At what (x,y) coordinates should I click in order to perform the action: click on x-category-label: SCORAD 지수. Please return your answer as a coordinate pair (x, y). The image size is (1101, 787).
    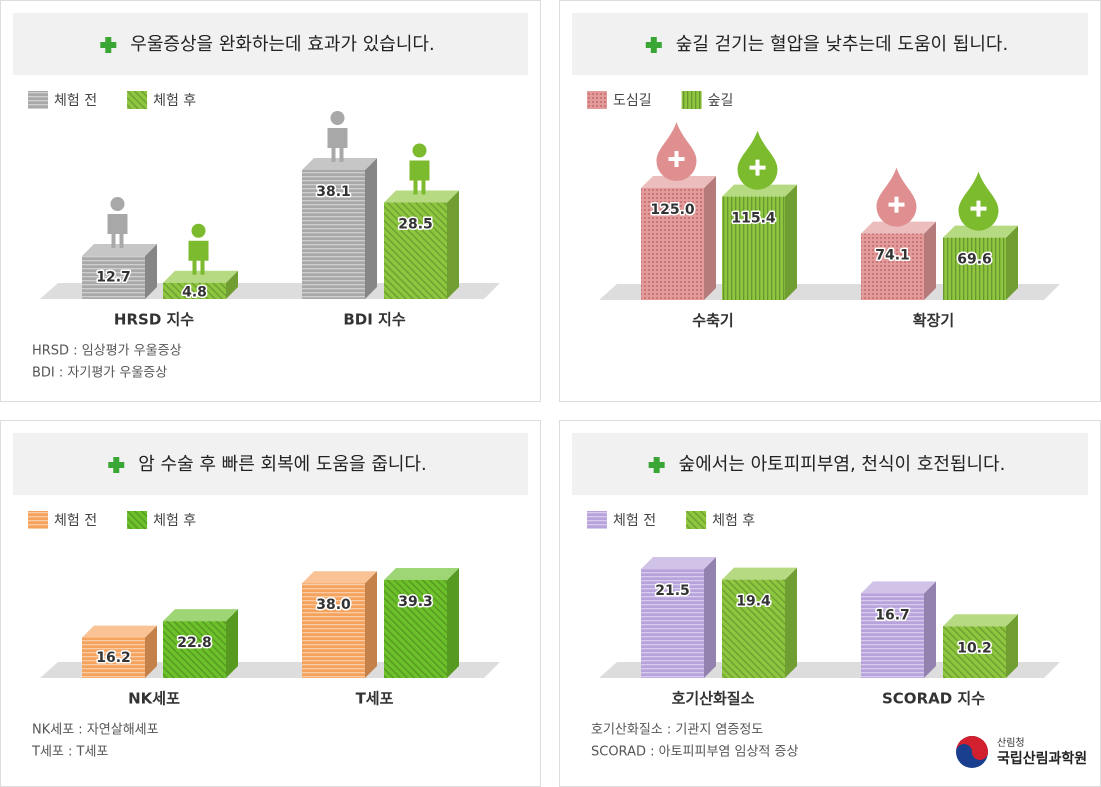
    Looking at the image, I should click on (933, 699).